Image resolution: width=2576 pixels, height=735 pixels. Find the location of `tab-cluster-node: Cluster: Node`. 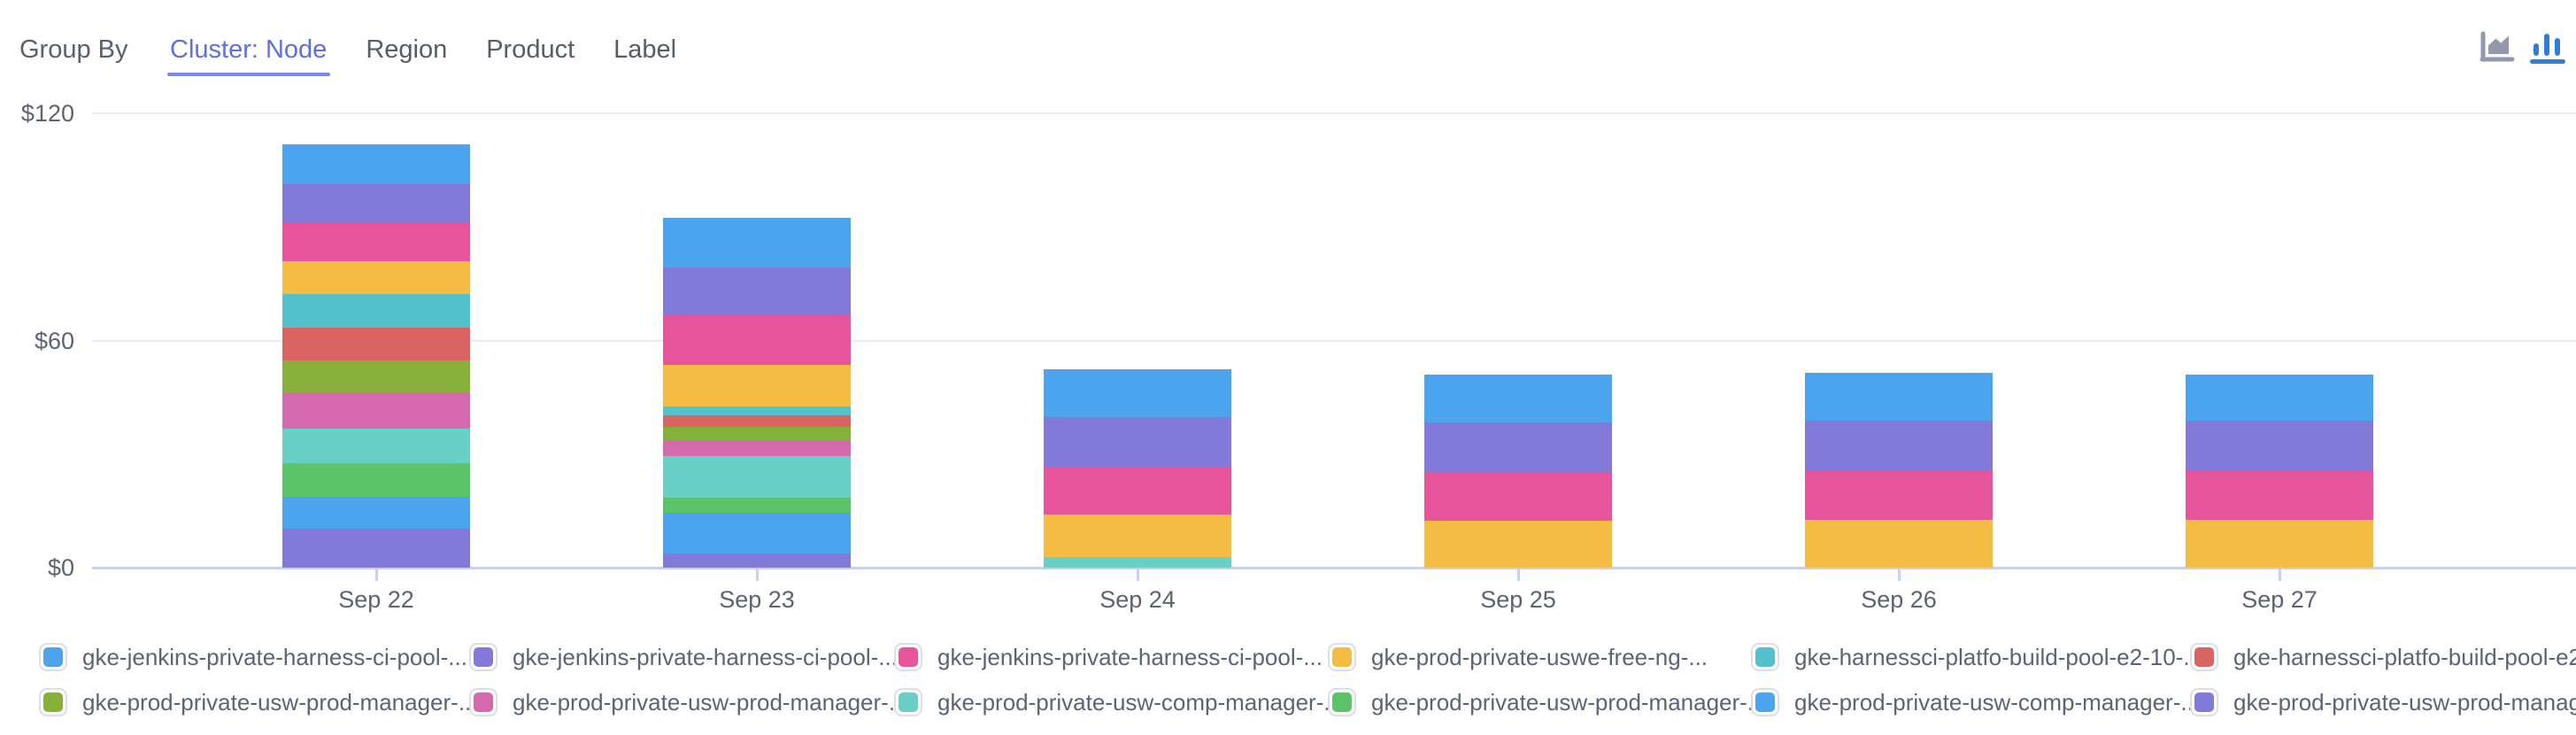

tab-cluster-node: Cluster: Node is located at coordinates (248, 55).